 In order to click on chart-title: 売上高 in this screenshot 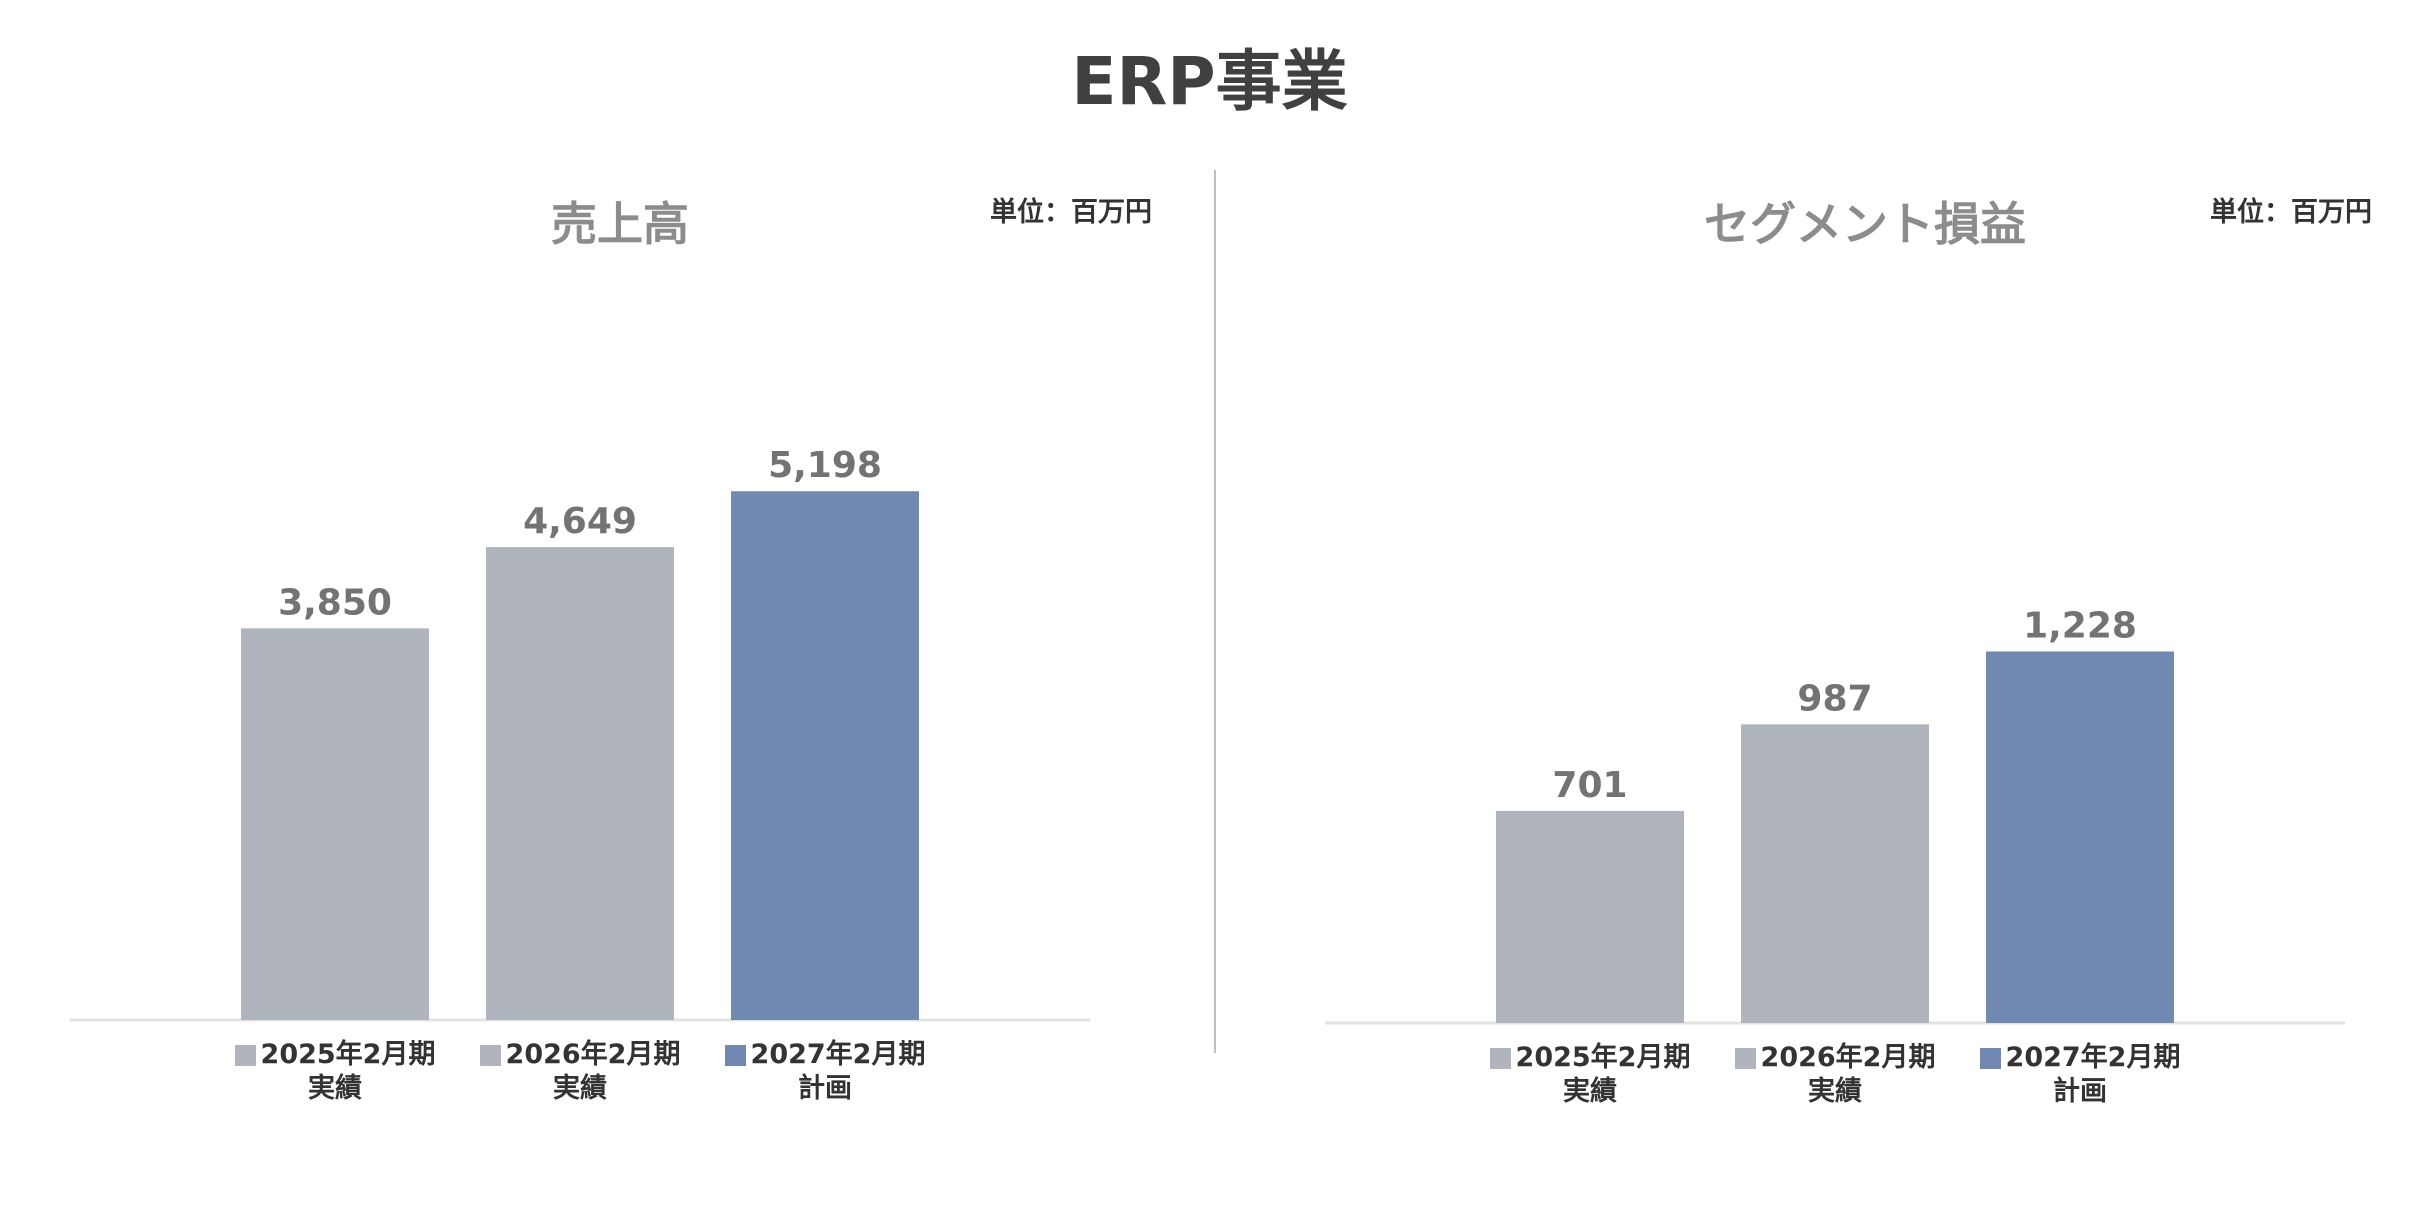, I will do `click(620, 224)`.